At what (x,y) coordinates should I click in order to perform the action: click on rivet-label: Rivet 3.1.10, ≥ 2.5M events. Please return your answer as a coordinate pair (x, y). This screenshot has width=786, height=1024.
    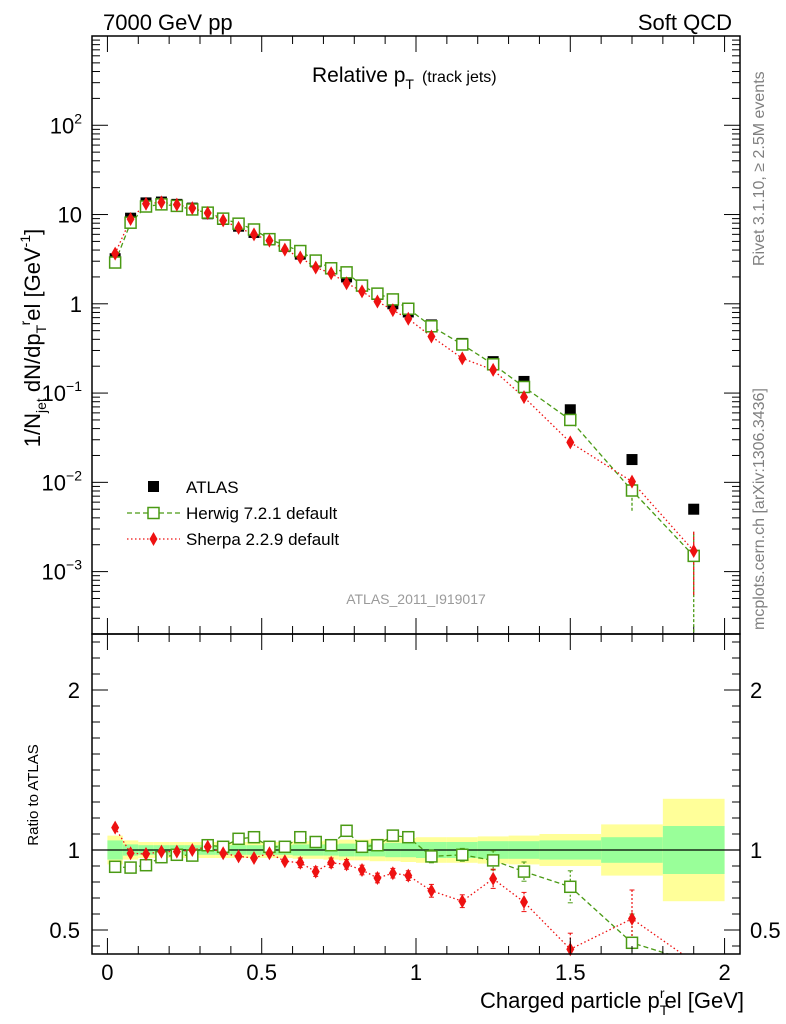
    Looking at the image, I should click on (759, 168).